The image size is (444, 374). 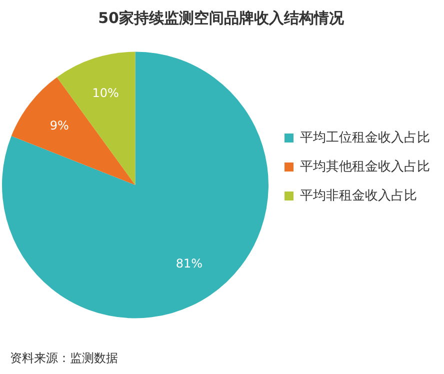 I want to click on data-label: 81%, so click(x=189, y=263).